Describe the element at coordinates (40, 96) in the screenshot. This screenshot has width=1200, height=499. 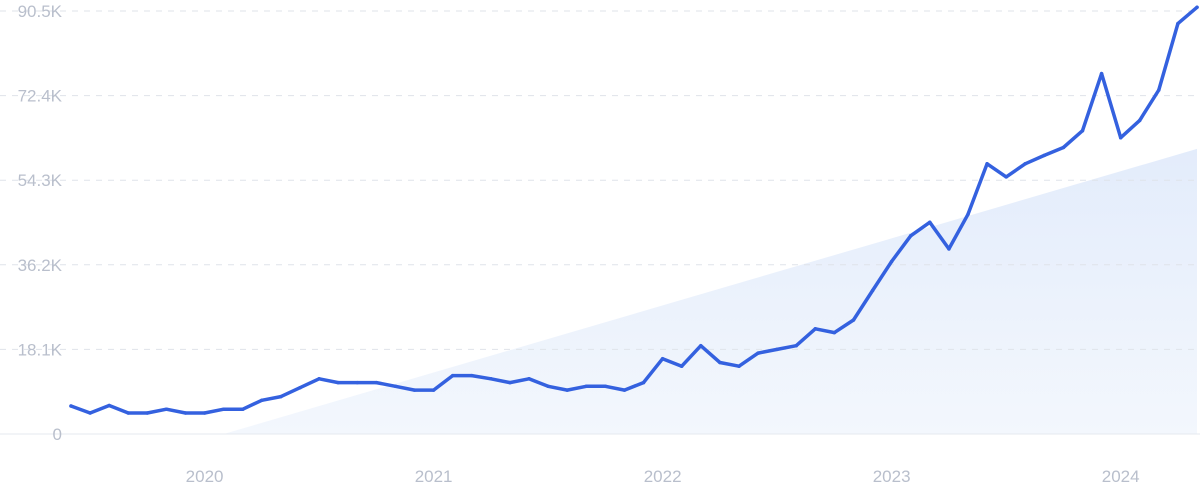
I see `y-tick-label: 72.4K` at that location.